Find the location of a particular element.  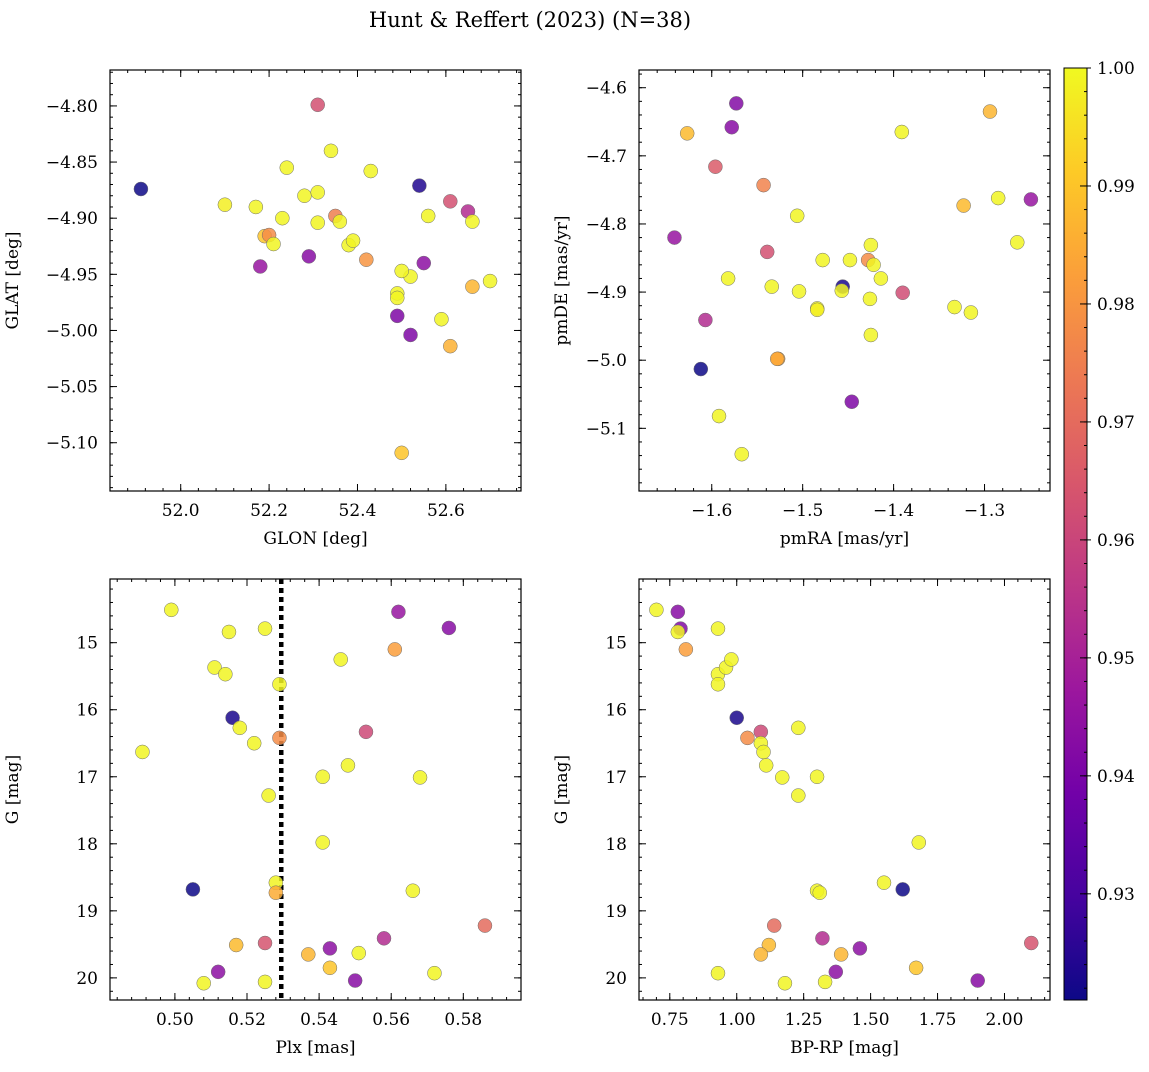

x-tick-label: −1.5 is located at coordinates (802, 511).